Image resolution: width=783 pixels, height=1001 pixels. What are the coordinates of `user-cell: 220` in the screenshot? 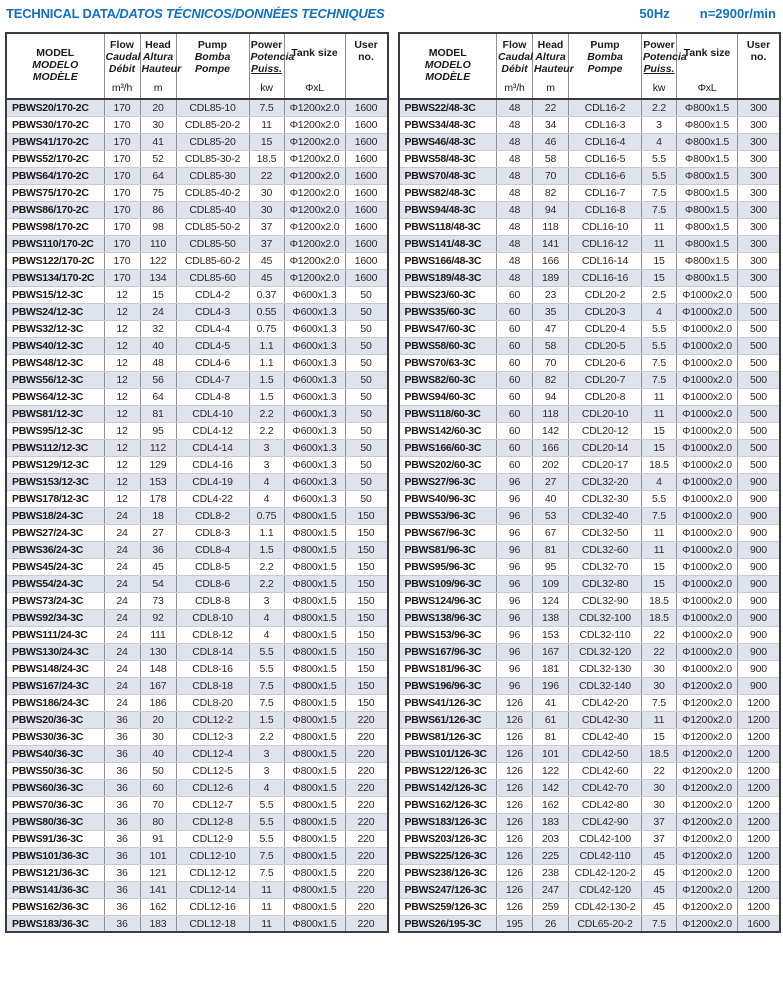 It's located at (366, 906).